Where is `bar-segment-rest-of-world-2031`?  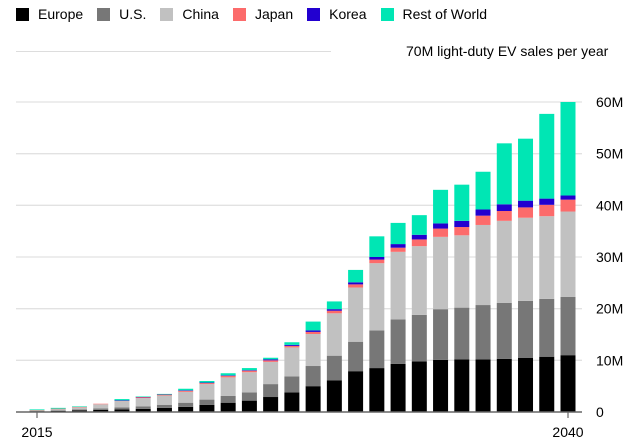
bar-segment-rest-of-world-2031 is located at coordinates (377, 246).